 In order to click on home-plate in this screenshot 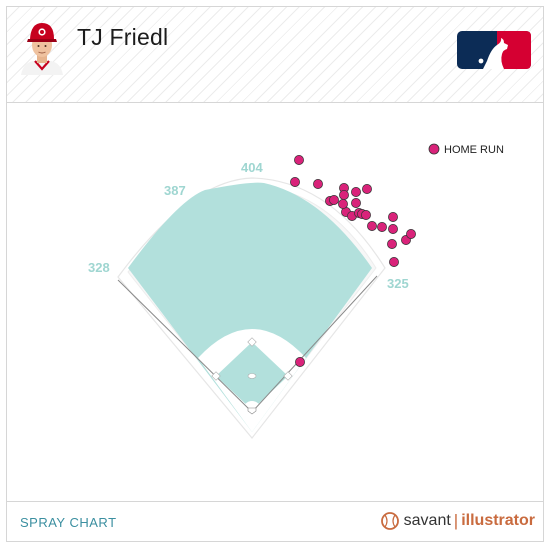, I will do `click(252, 411)`.